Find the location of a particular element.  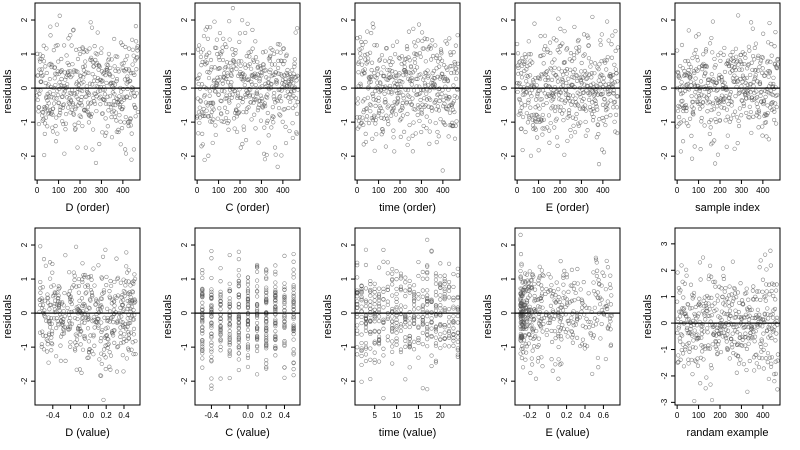

y-tick-label: 2 is located at coordinates (344, 19).